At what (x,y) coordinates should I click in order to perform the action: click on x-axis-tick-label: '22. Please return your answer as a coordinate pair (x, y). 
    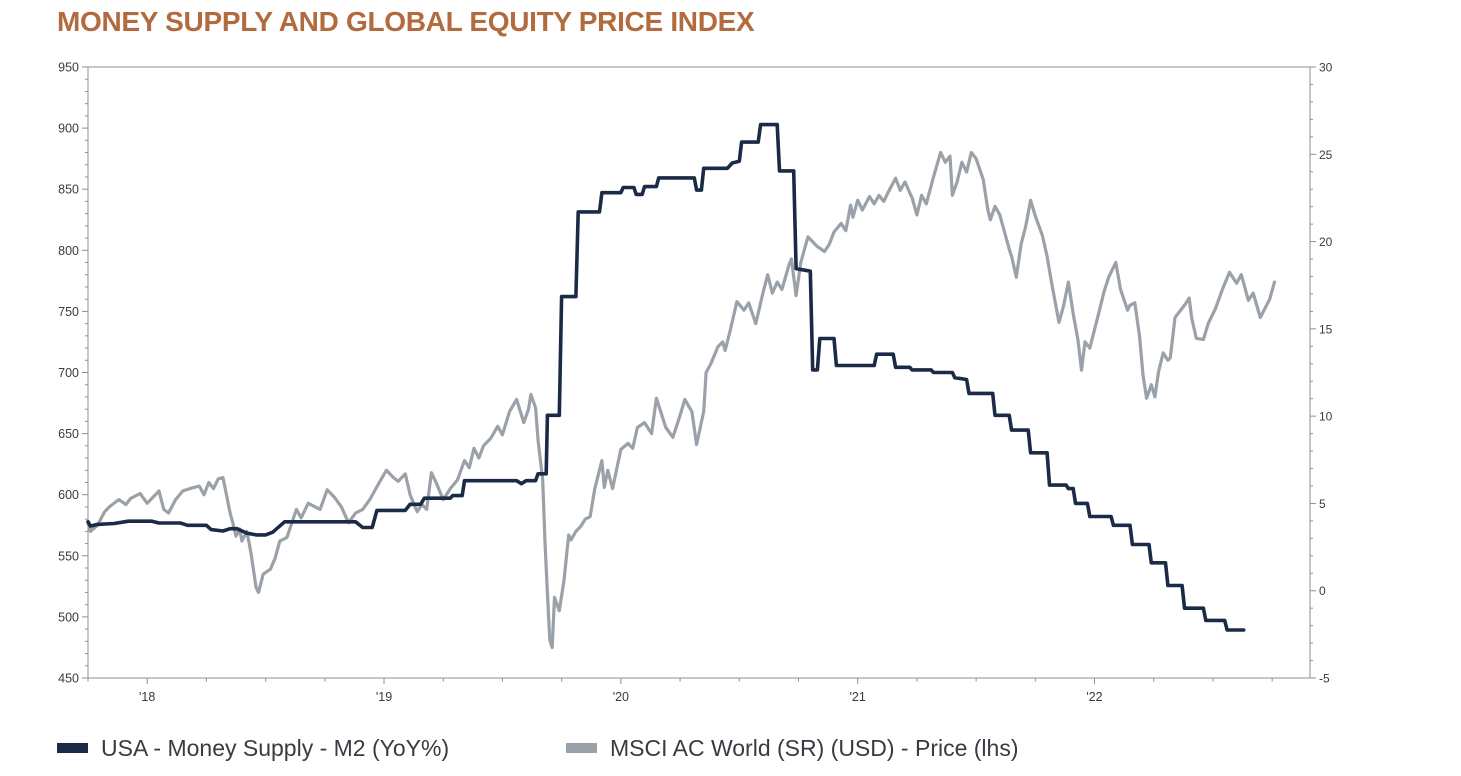
    Looking at the image, I should click on (1094, 697).